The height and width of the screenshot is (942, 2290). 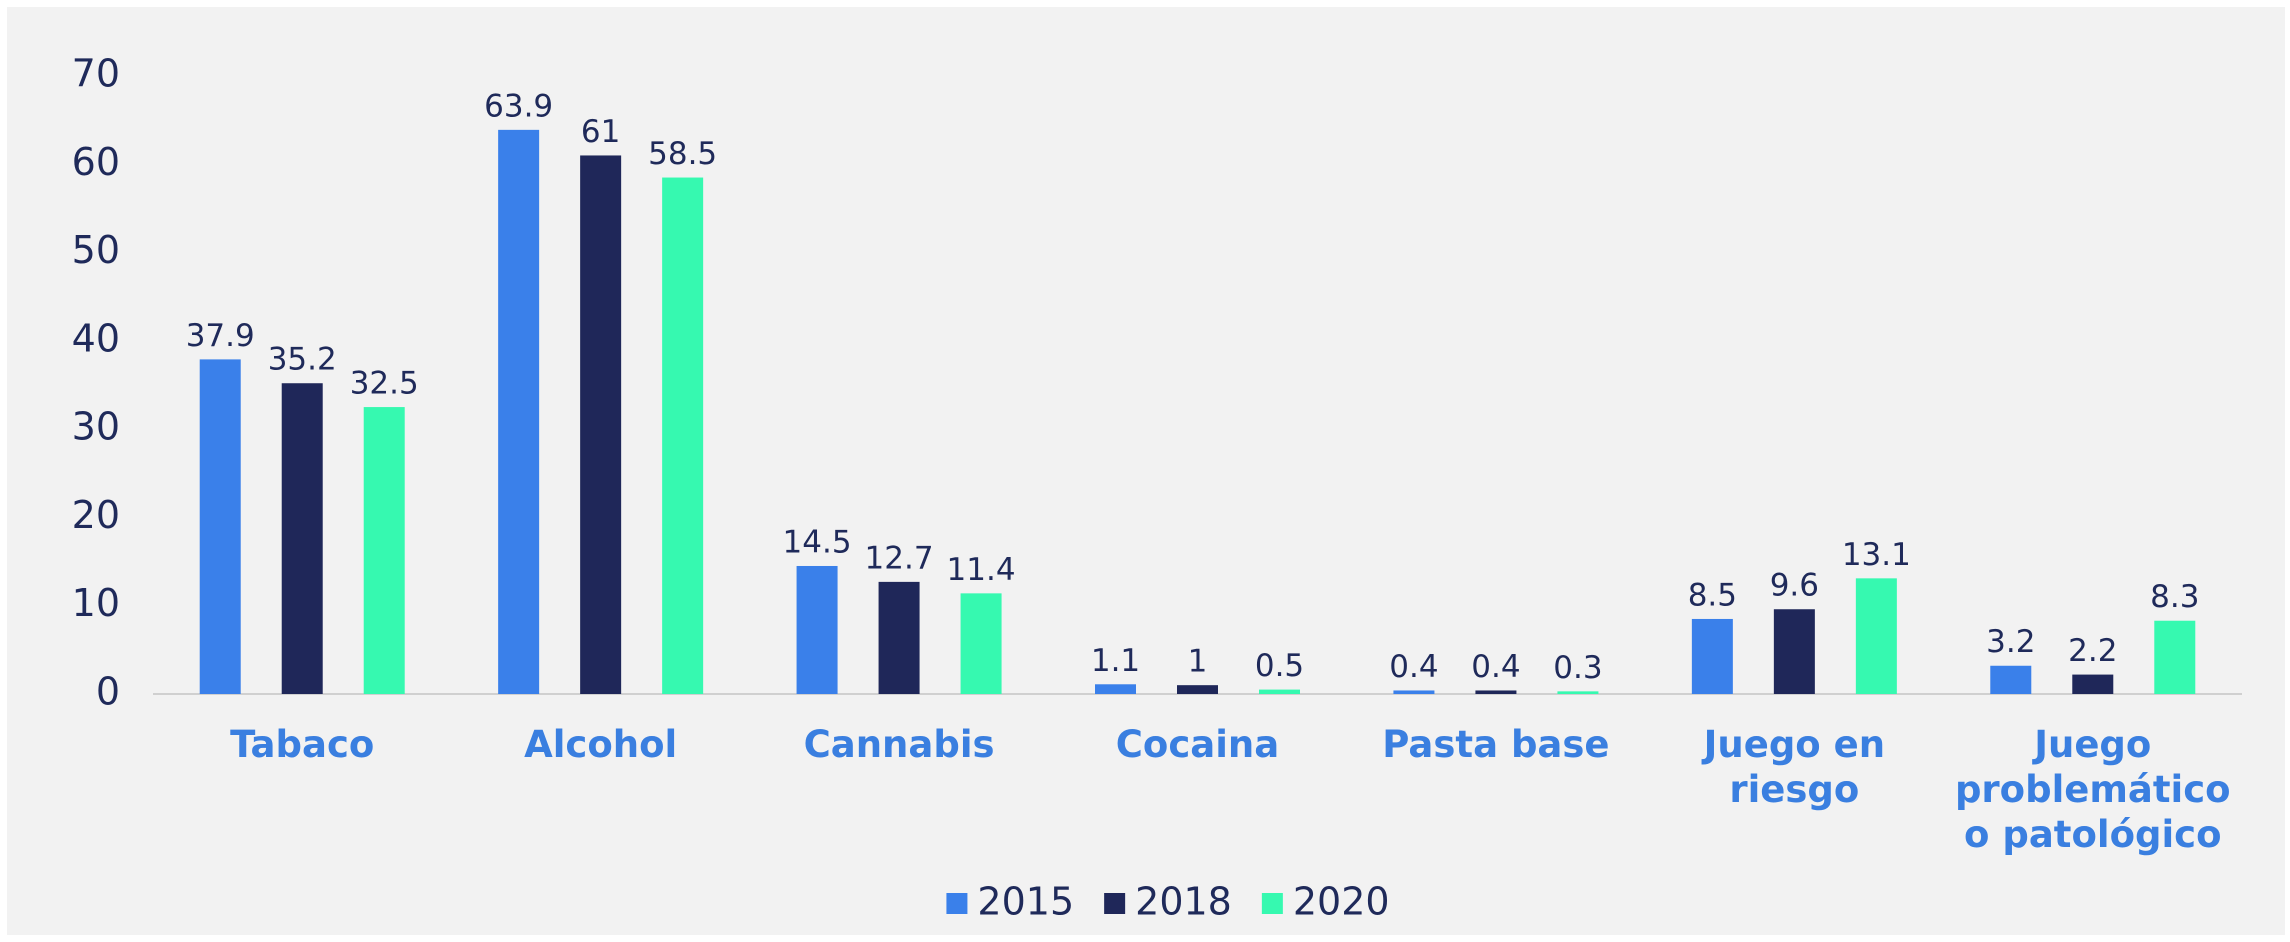 I want to click on data-label: 12.7, so click(x=899, y=558).